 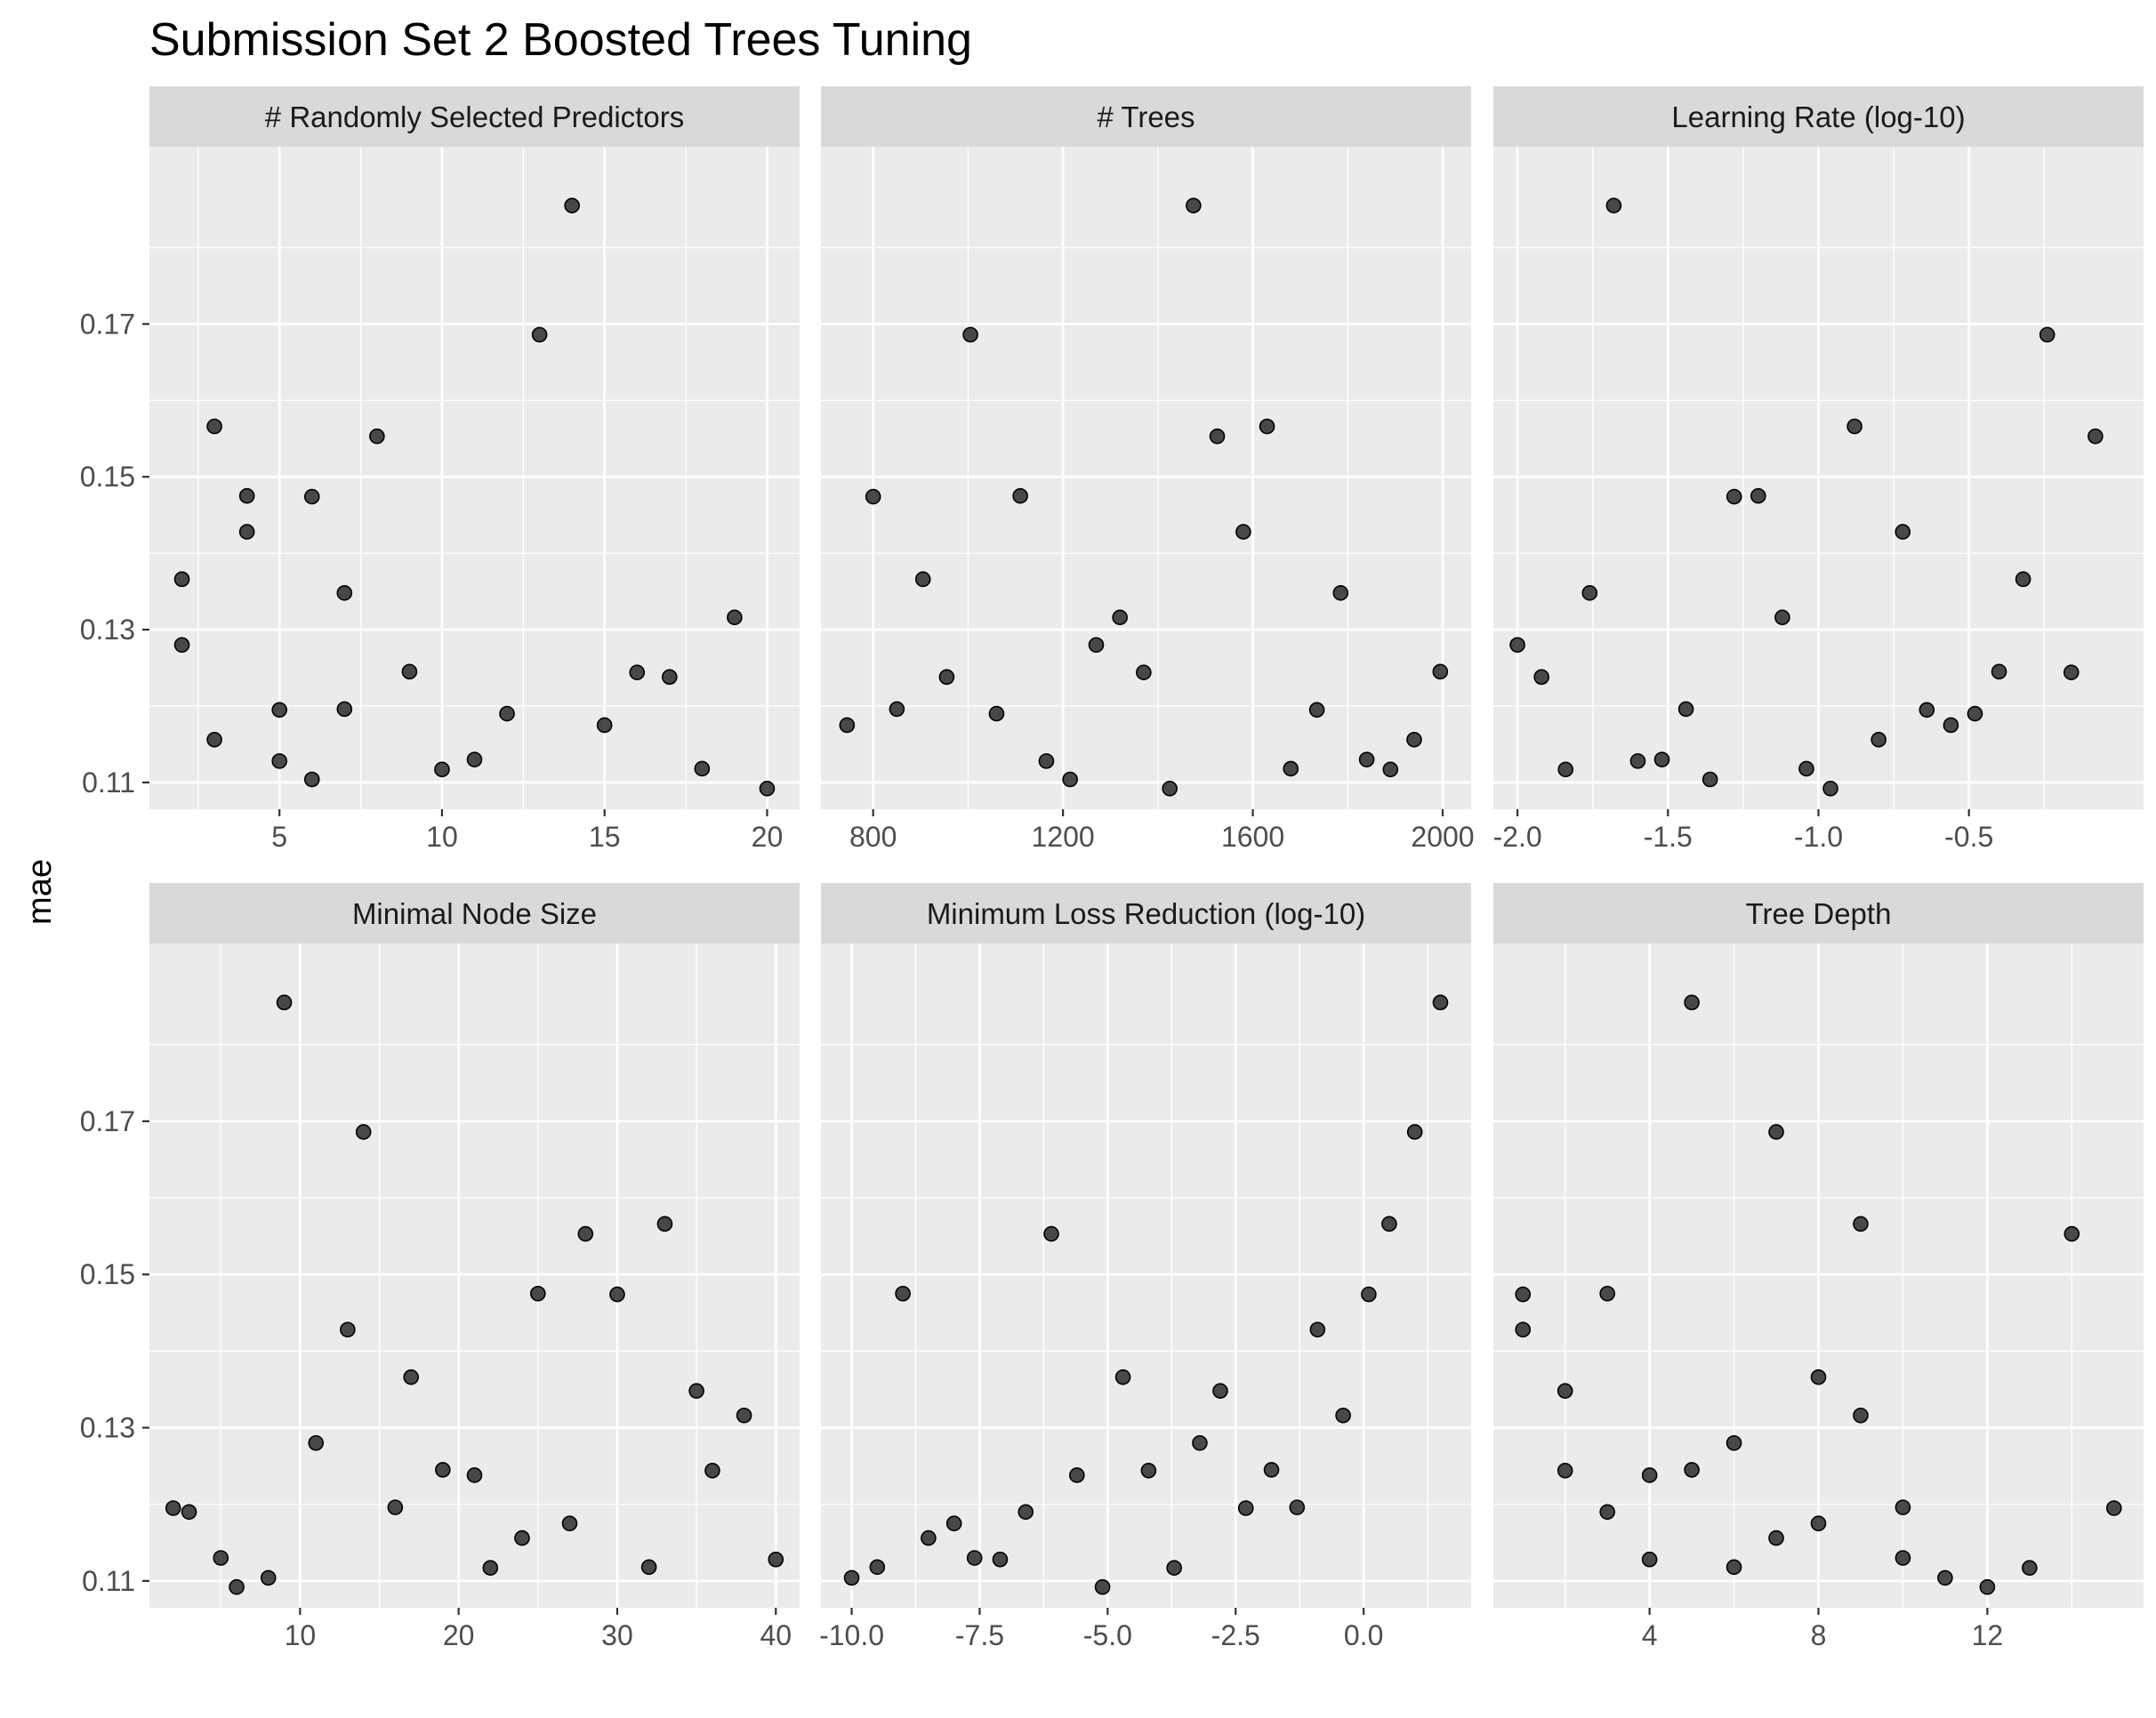 I want to click on y-tick-label: 0.11, so click(x=109, y=783).